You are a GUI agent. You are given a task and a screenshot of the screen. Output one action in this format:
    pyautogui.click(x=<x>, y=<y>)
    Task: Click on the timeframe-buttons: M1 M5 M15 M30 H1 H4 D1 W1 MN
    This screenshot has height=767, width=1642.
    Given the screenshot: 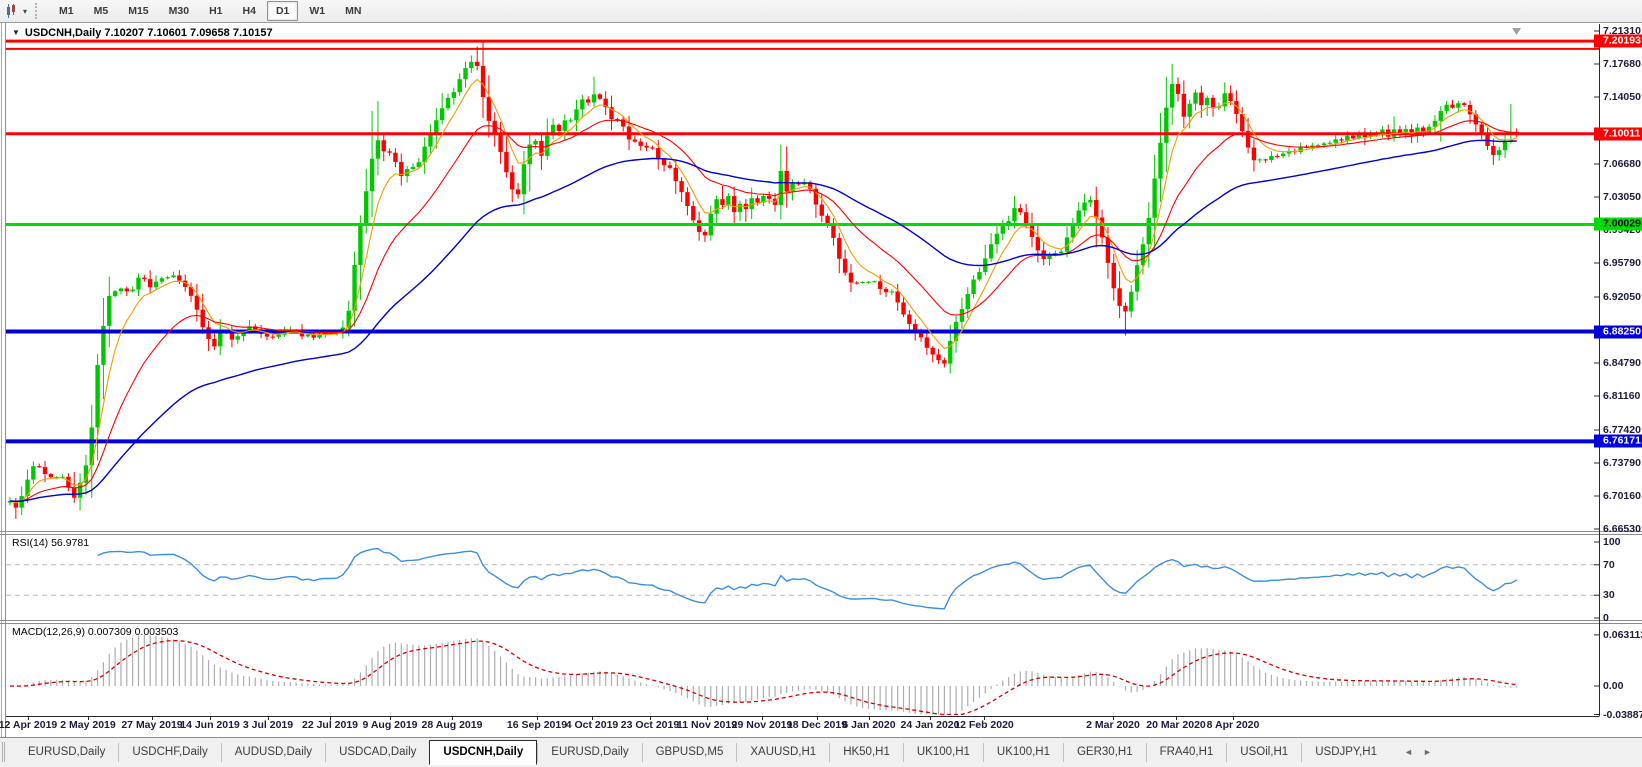 What is the action you would take?
    pyautogui.click(x=210, y=11)
    